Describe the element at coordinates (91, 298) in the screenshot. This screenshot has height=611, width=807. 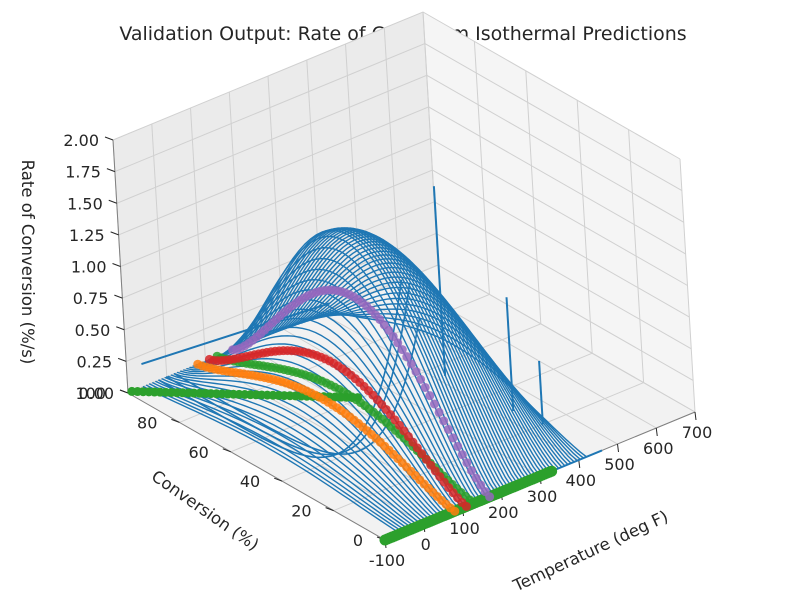
I see `z-tick-label: 0.75` at that location.